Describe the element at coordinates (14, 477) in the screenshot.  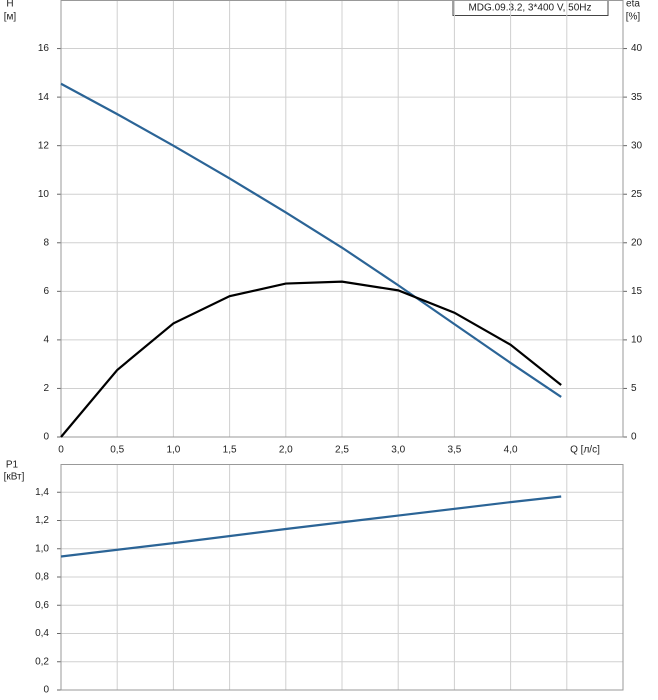
I see `y-unit: [кВт]` at that location.